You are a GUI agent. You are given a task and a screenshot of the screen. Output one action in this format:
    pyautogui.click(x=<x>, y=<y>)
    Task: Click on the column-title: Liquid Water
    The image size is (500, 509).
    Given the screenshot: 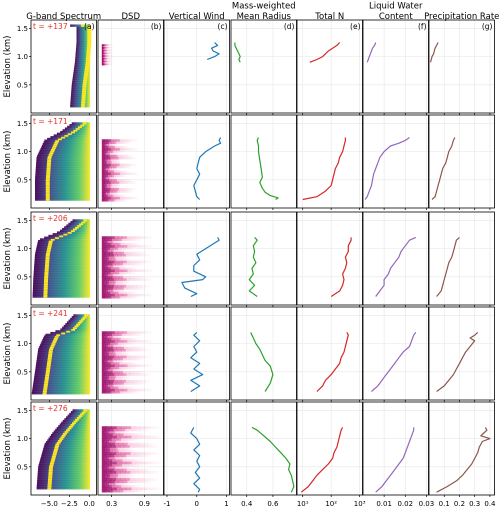 What is the action you would take?
    pyautogui.click(x=396, y=7)
    